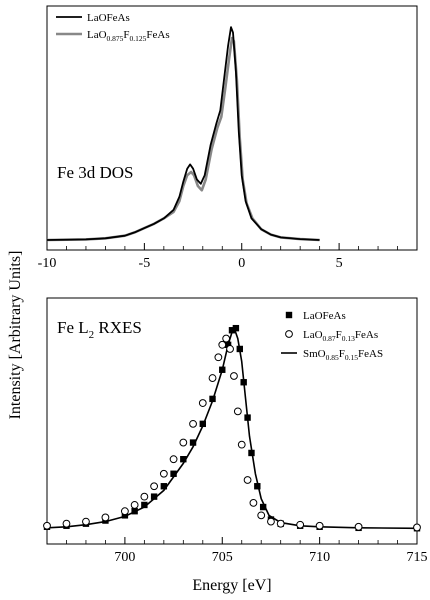 The height and width of the screenshot is (600, 430). Describe the element at coordinates (118, 327) in the screenshot. I see `rxes-panel-label-tail: RXES` at that location.